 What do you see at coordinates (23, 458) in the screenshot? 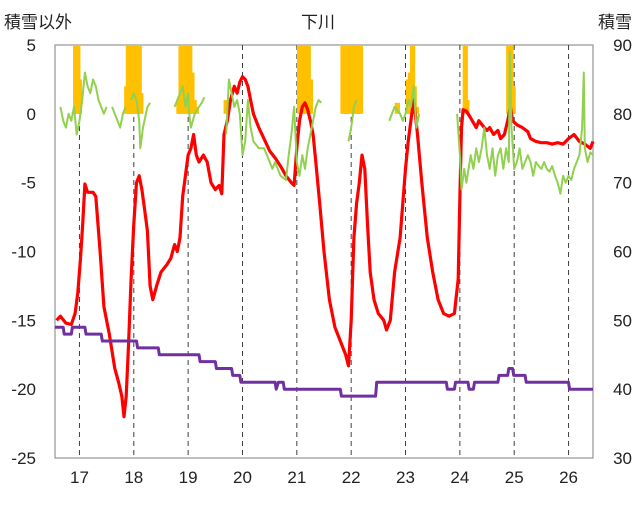
I see `left-tick-label: -25` at bounding box center [23, 458].